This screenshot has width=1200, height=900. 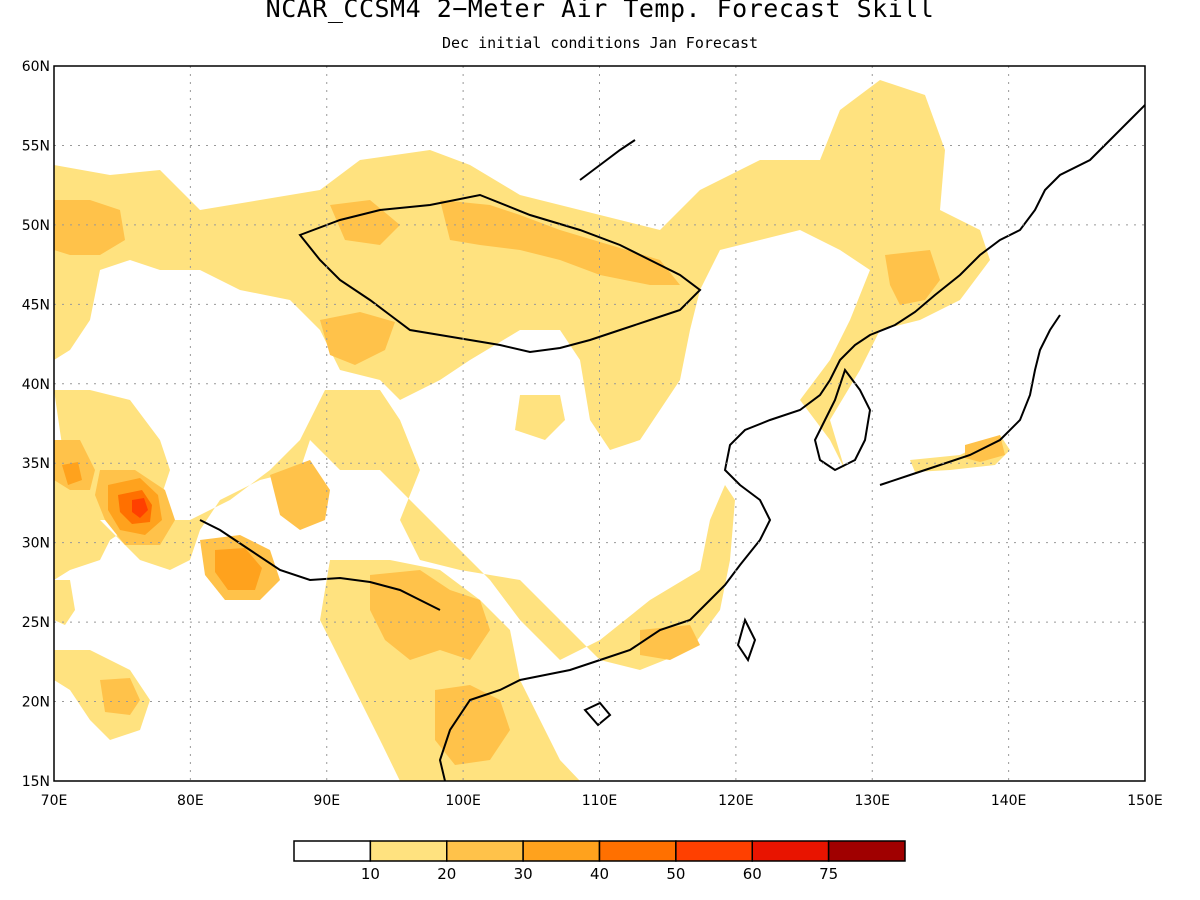 I want to click on lon-tick-label: 130E, so click(x=872, y=801).